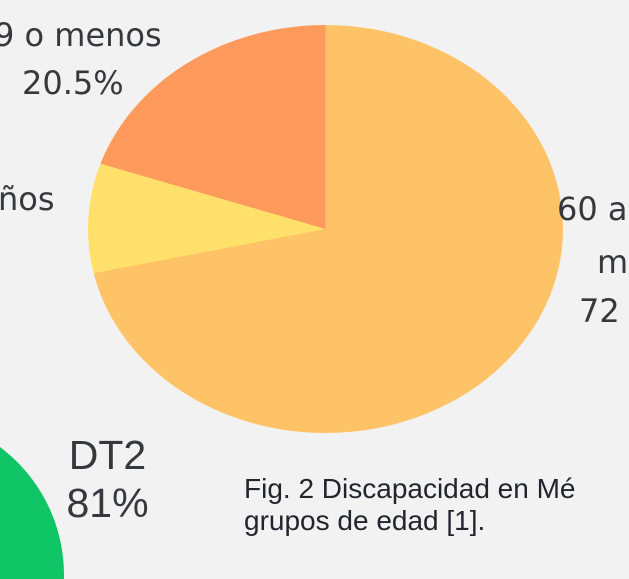 The height and width of the screenshot is (579, 629). What do you see at coordinates (107, 455) in the screenshot?
I see `dt2-label-text: DT2` at bounding box center [107, 455].